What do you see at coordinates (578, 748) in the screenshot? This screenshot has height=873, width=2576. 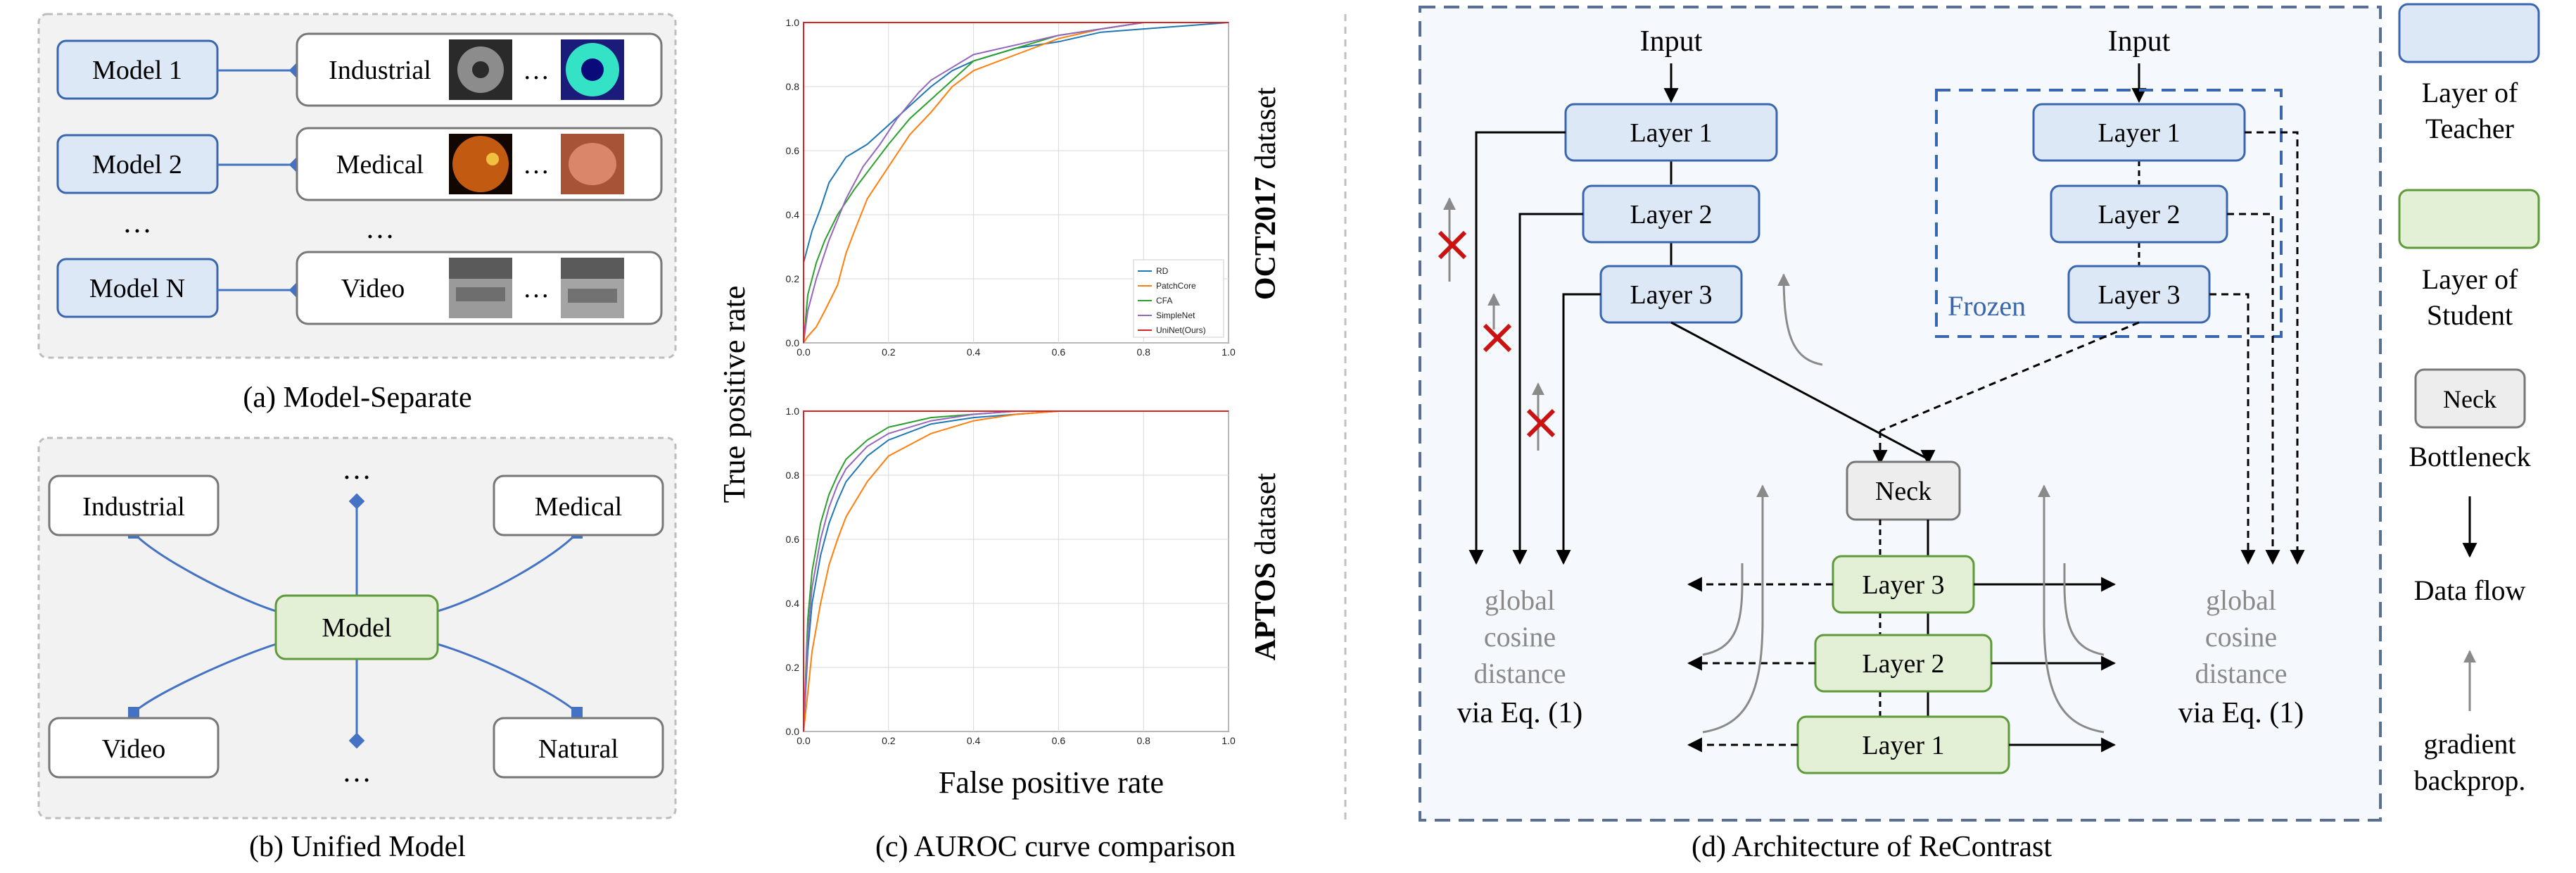 I see `domain-box-natural` at bounding box center [578, 748].